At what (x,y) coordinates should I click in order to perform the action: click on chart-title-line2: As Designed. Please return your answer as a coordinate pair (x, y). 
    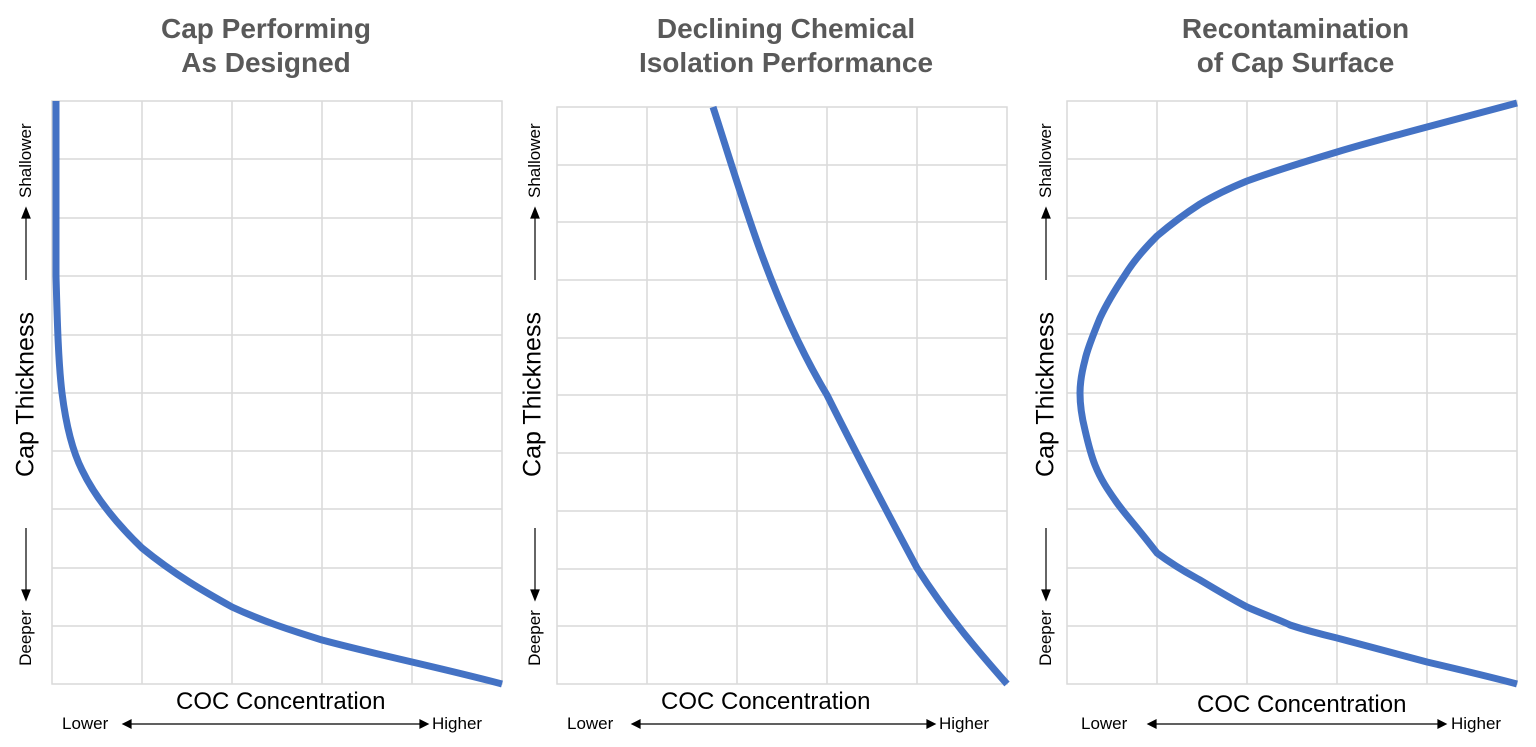
    Looking at the image, I should click on (266, 62).